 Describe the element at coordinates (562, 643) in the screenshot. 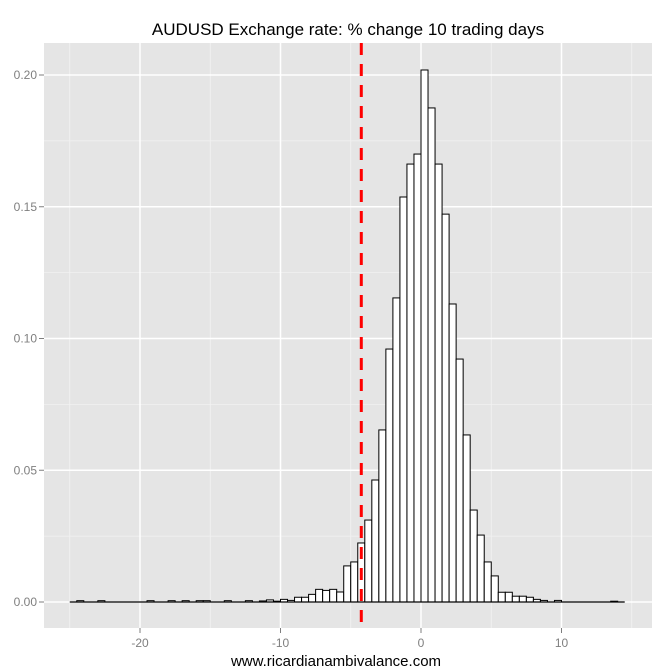

I see `x-tick-label: 10` at that location.